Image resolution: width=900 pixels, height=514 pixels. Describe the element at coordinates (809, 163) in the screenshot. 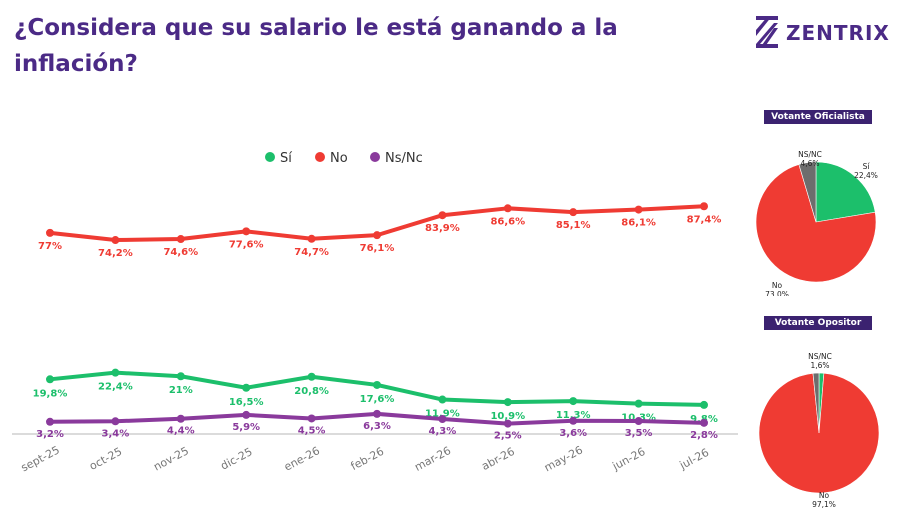

I see `pie-oficialista-slice-value-2: 4,6%` at that location.